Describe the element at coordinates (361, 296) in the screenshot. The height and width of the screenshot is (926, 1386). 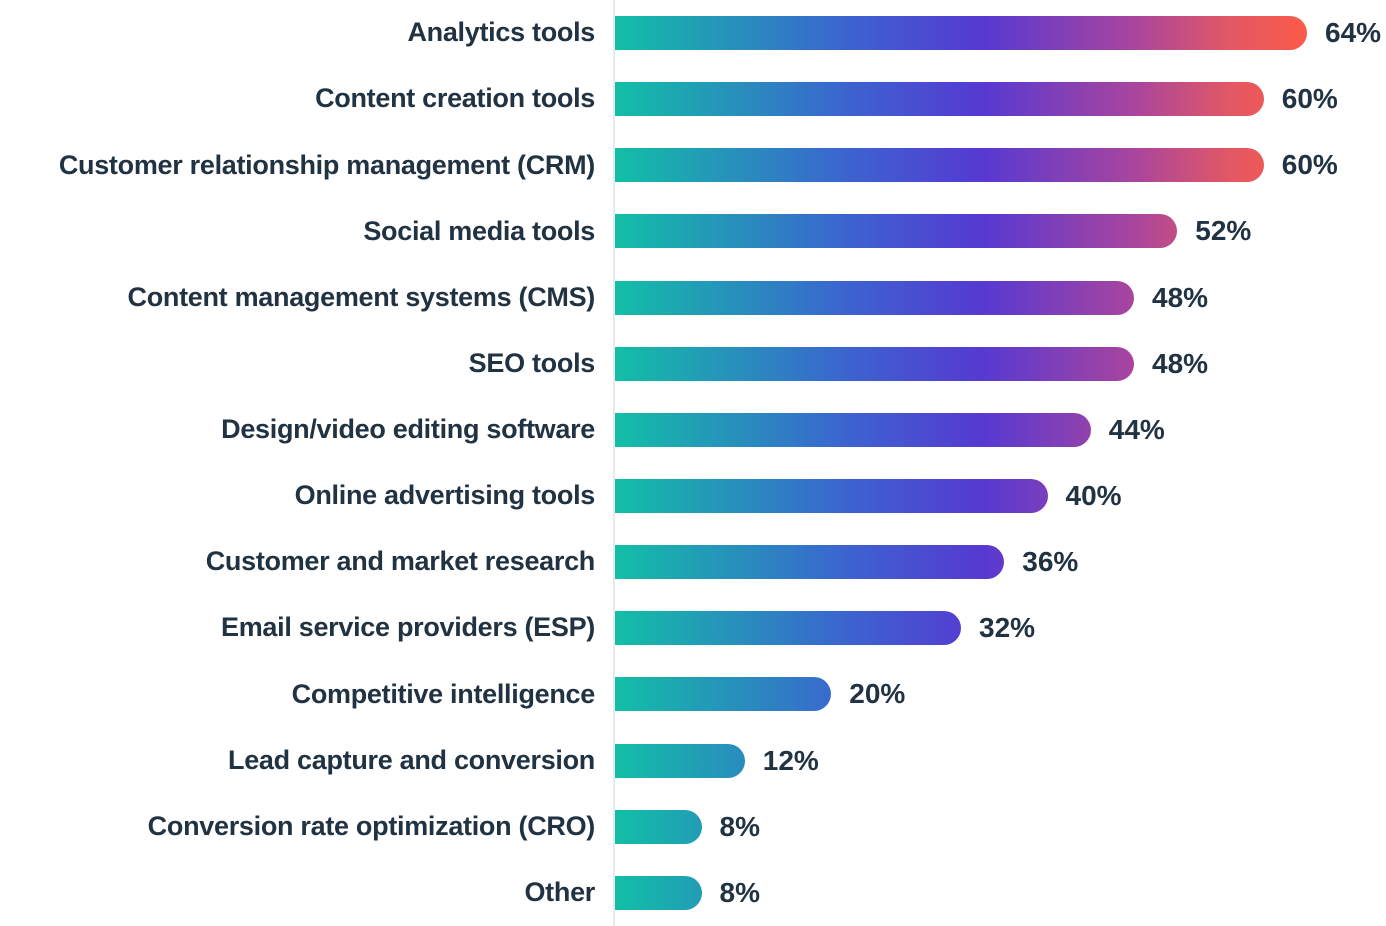
I see `category-label: Content management systems (CMS)` at that location.